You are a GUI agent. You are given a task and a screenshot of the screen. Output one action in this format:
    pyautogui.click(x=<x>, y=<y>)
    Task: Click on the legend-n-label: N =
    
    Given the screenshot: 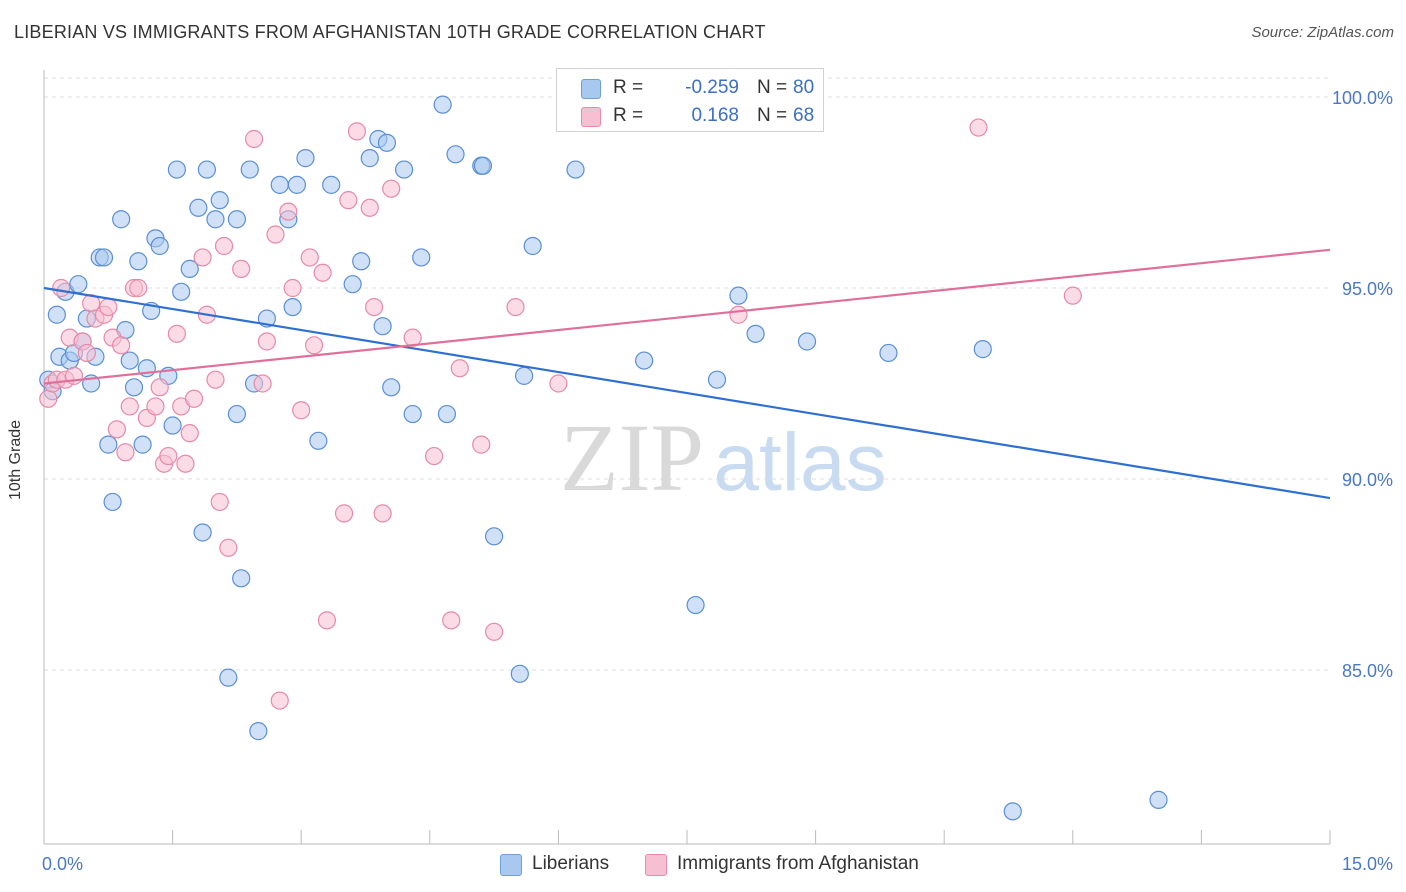 What is the action you would take?
    pyautogui.click(x=772, y=87)
    